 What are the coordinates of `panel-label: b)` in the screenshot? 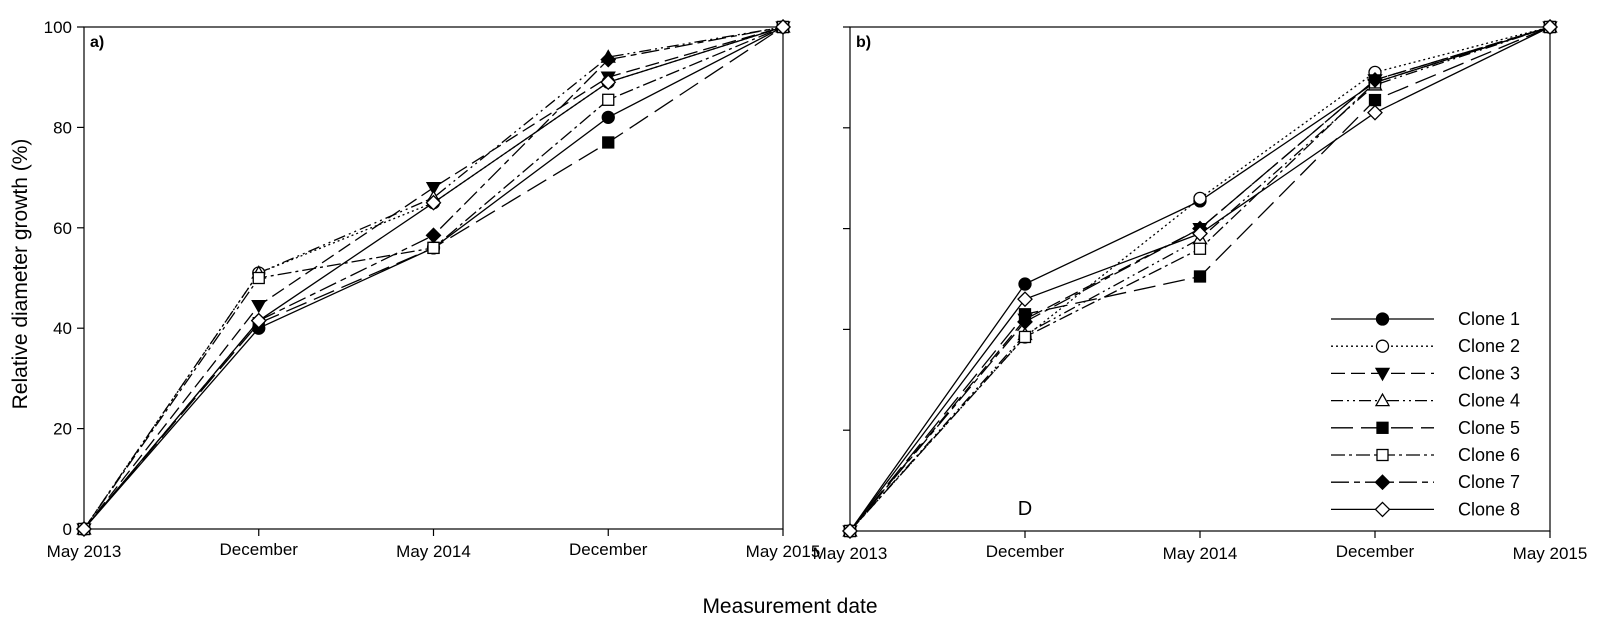 It's located at (863, 42).